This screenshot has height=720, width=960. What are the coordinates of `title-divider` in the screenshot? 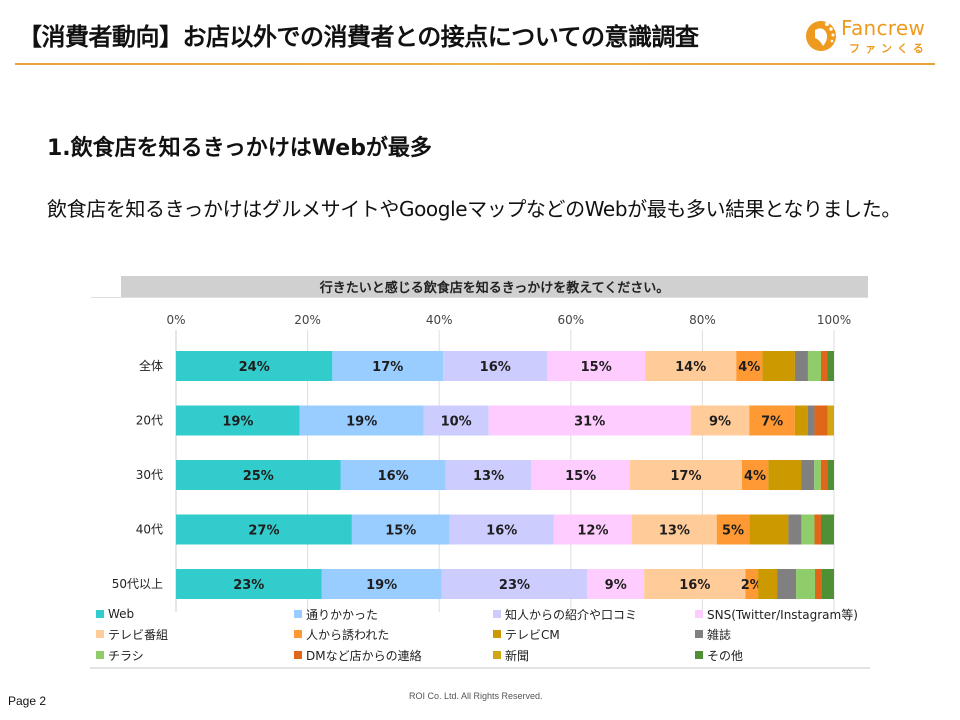 It's located at (475, 64).